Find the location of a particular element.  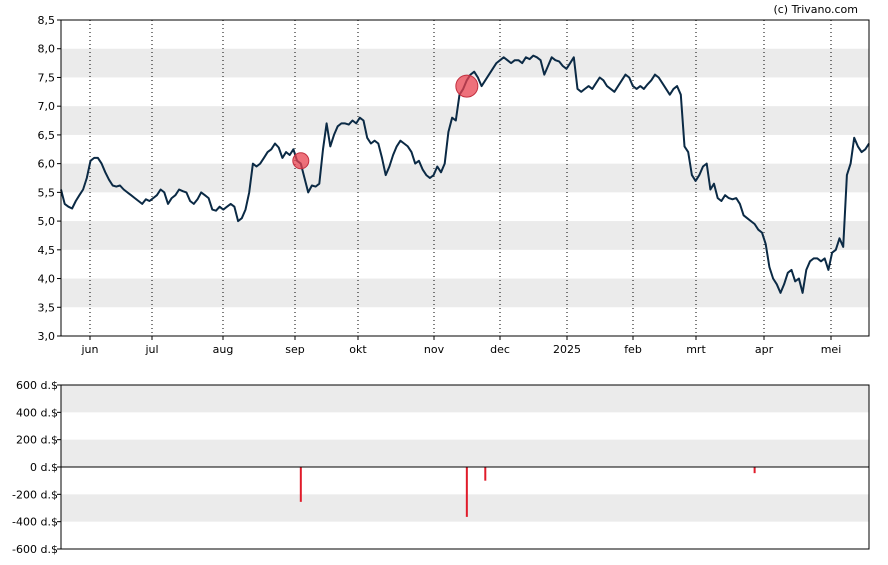

x-tick-label: mrt is located at coordinates (696, 349).